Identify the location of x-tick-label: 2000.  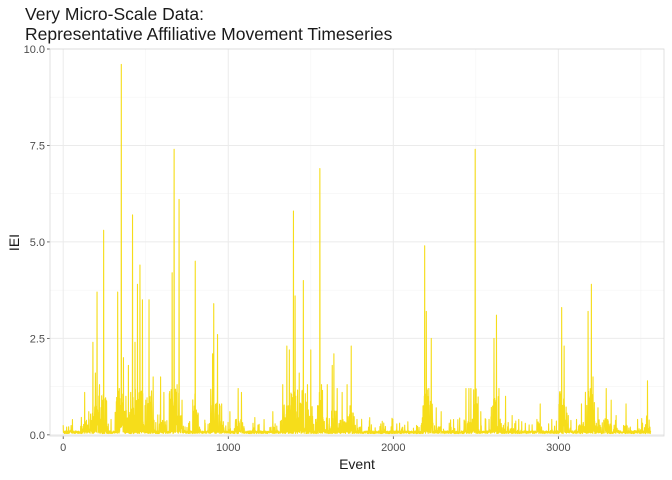
(393, 448).